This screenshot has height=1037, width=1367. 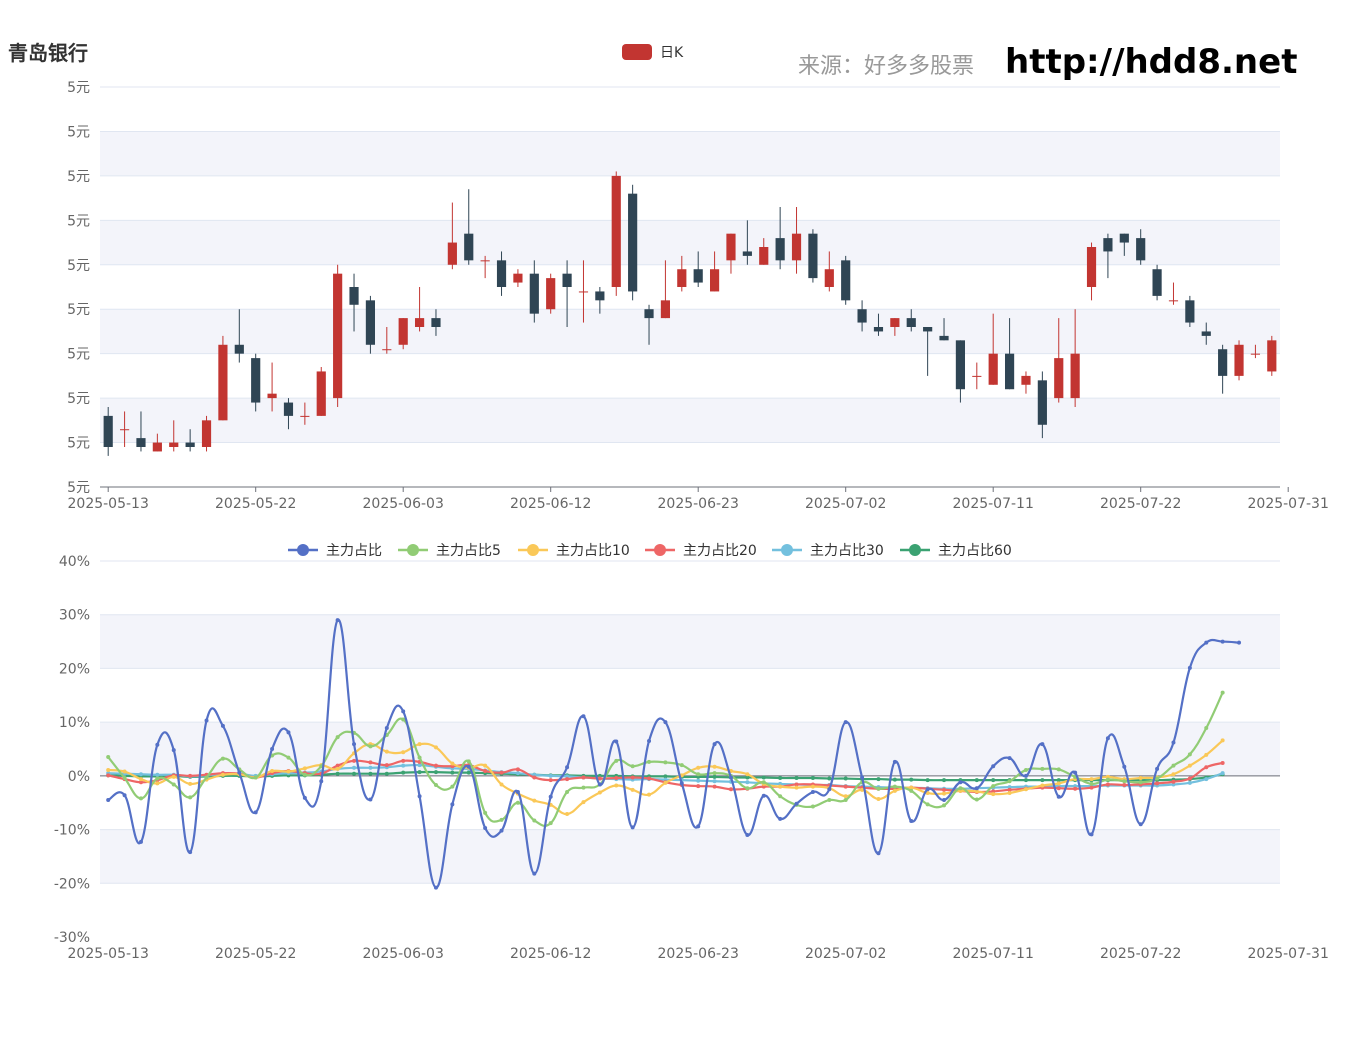 I want to click on legend-item: 主力占比10, so click(x=574, y=551).